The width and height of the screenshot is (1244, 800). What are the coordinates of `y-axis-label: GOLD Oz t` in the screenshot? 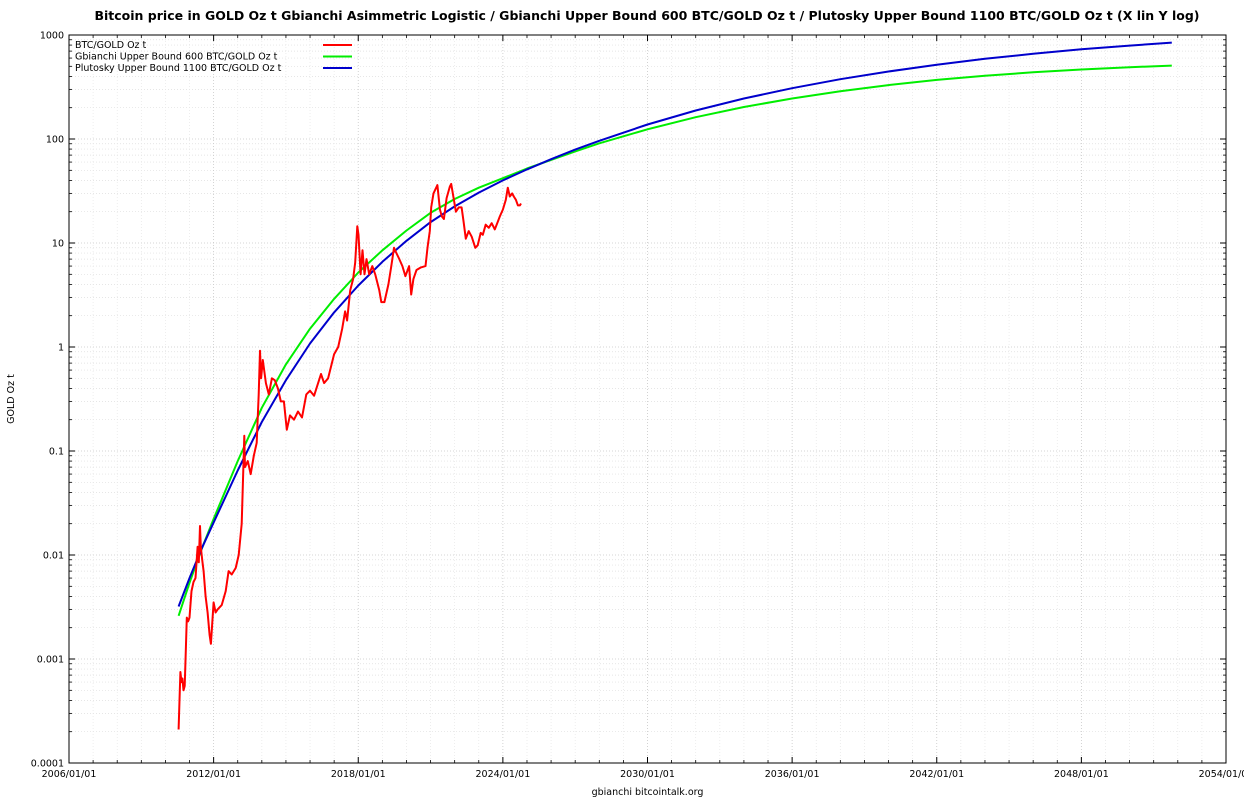 It's located at (11, 399).